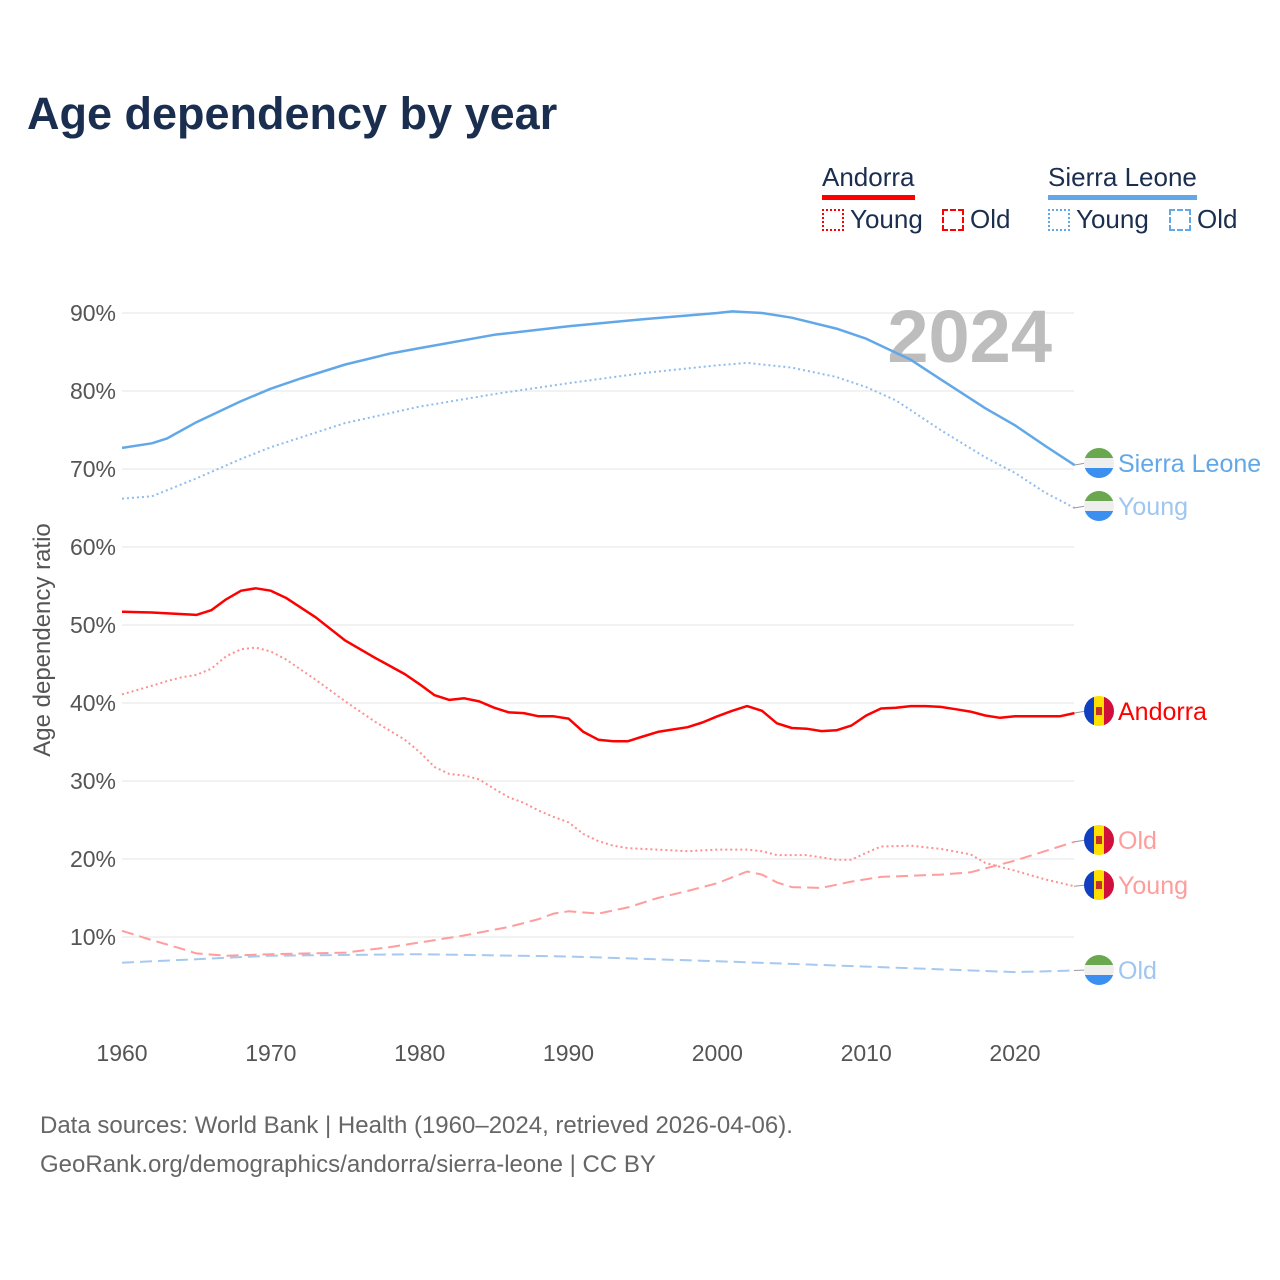 This screenshot has width=1280, height=1280. I want to click on year-watermark: 2024, so click(969, 336).